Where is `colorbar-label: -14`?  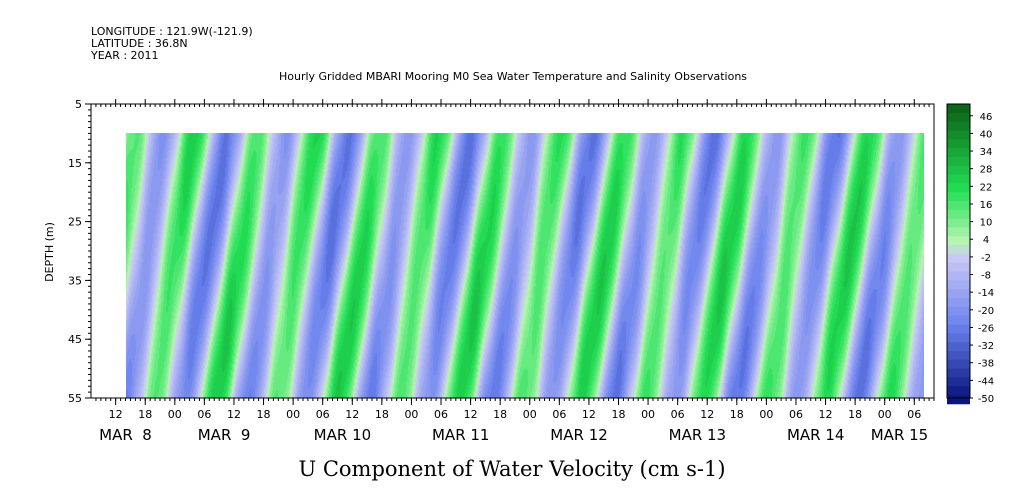 colorbar-label: -14 is located at coordinates (986, 293).